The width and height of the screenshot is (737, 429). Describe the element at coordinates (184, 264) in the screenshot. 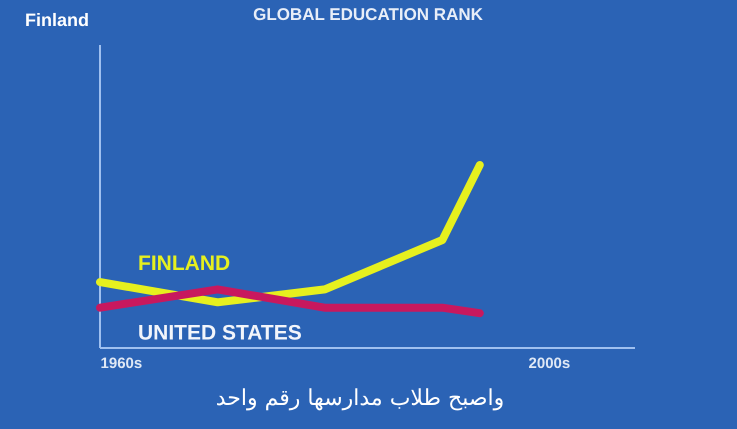

I see `series-label: FINLAND` at that location.